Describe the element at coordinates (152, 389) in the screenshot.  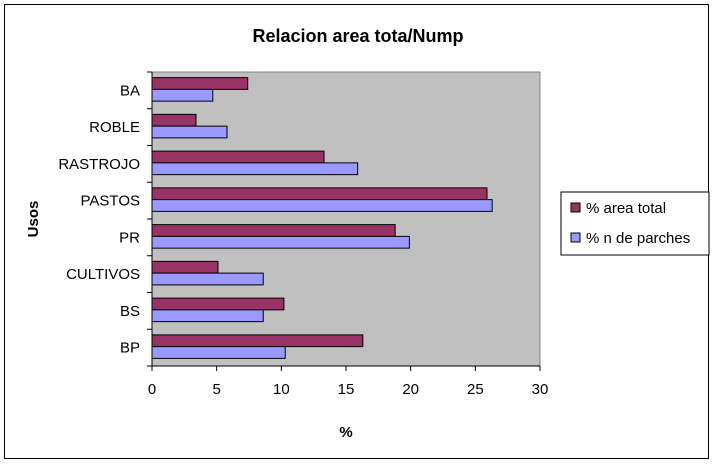
I see `x-tick-label: 0` at that location.